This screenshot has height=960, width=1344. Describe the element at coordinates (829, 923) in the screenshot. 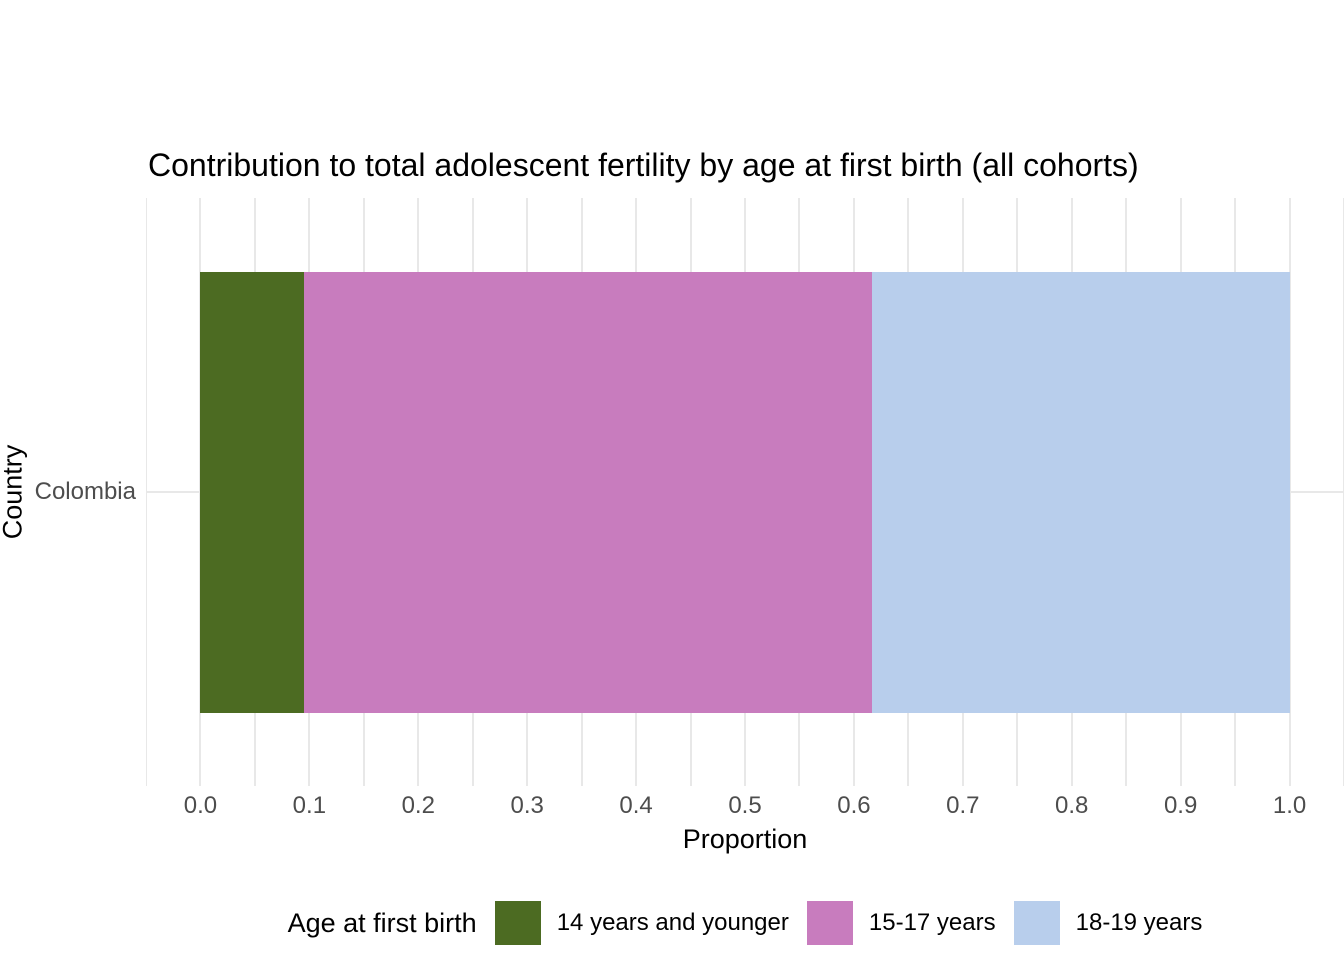

I see `legend-swatch-15-17-years` at that location.